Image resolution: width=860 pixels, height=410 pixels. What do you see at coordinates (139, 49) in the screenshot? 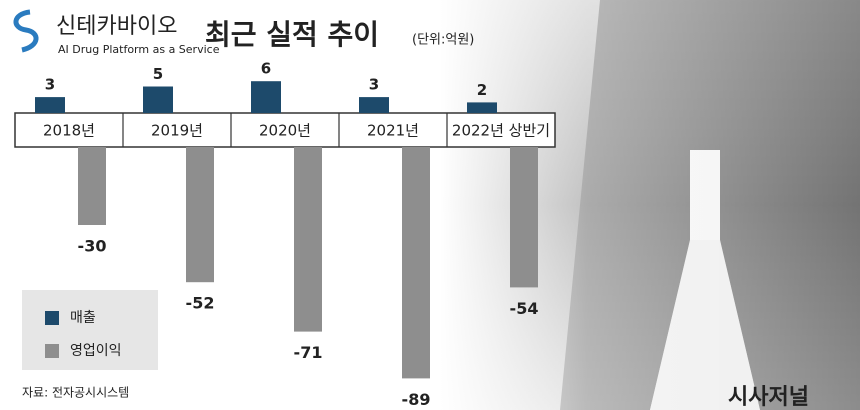
I see `logo-tagline: AI Drug Platform as a Service` at bounding box center [139, 49].